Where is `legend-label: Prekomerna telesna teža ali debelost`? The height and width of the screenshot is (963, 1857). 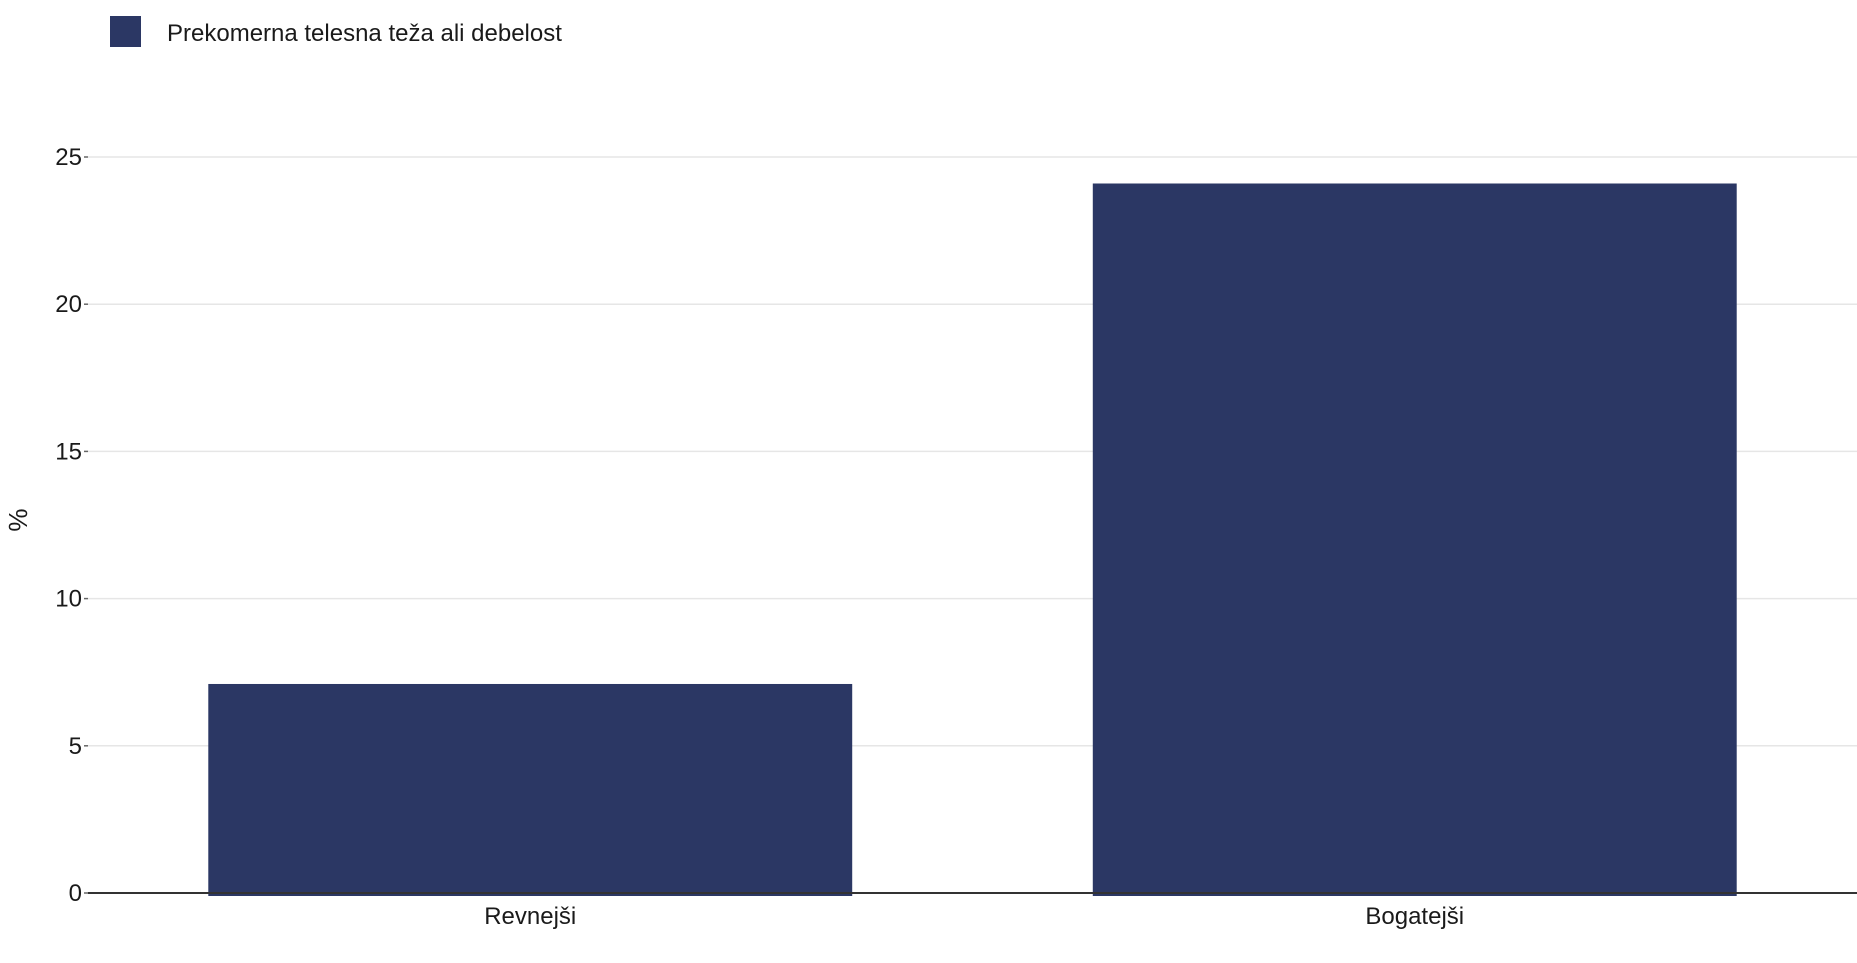 legend-label: Prekomerna telesna teža ali debelost is located at coordinates (364, 33).